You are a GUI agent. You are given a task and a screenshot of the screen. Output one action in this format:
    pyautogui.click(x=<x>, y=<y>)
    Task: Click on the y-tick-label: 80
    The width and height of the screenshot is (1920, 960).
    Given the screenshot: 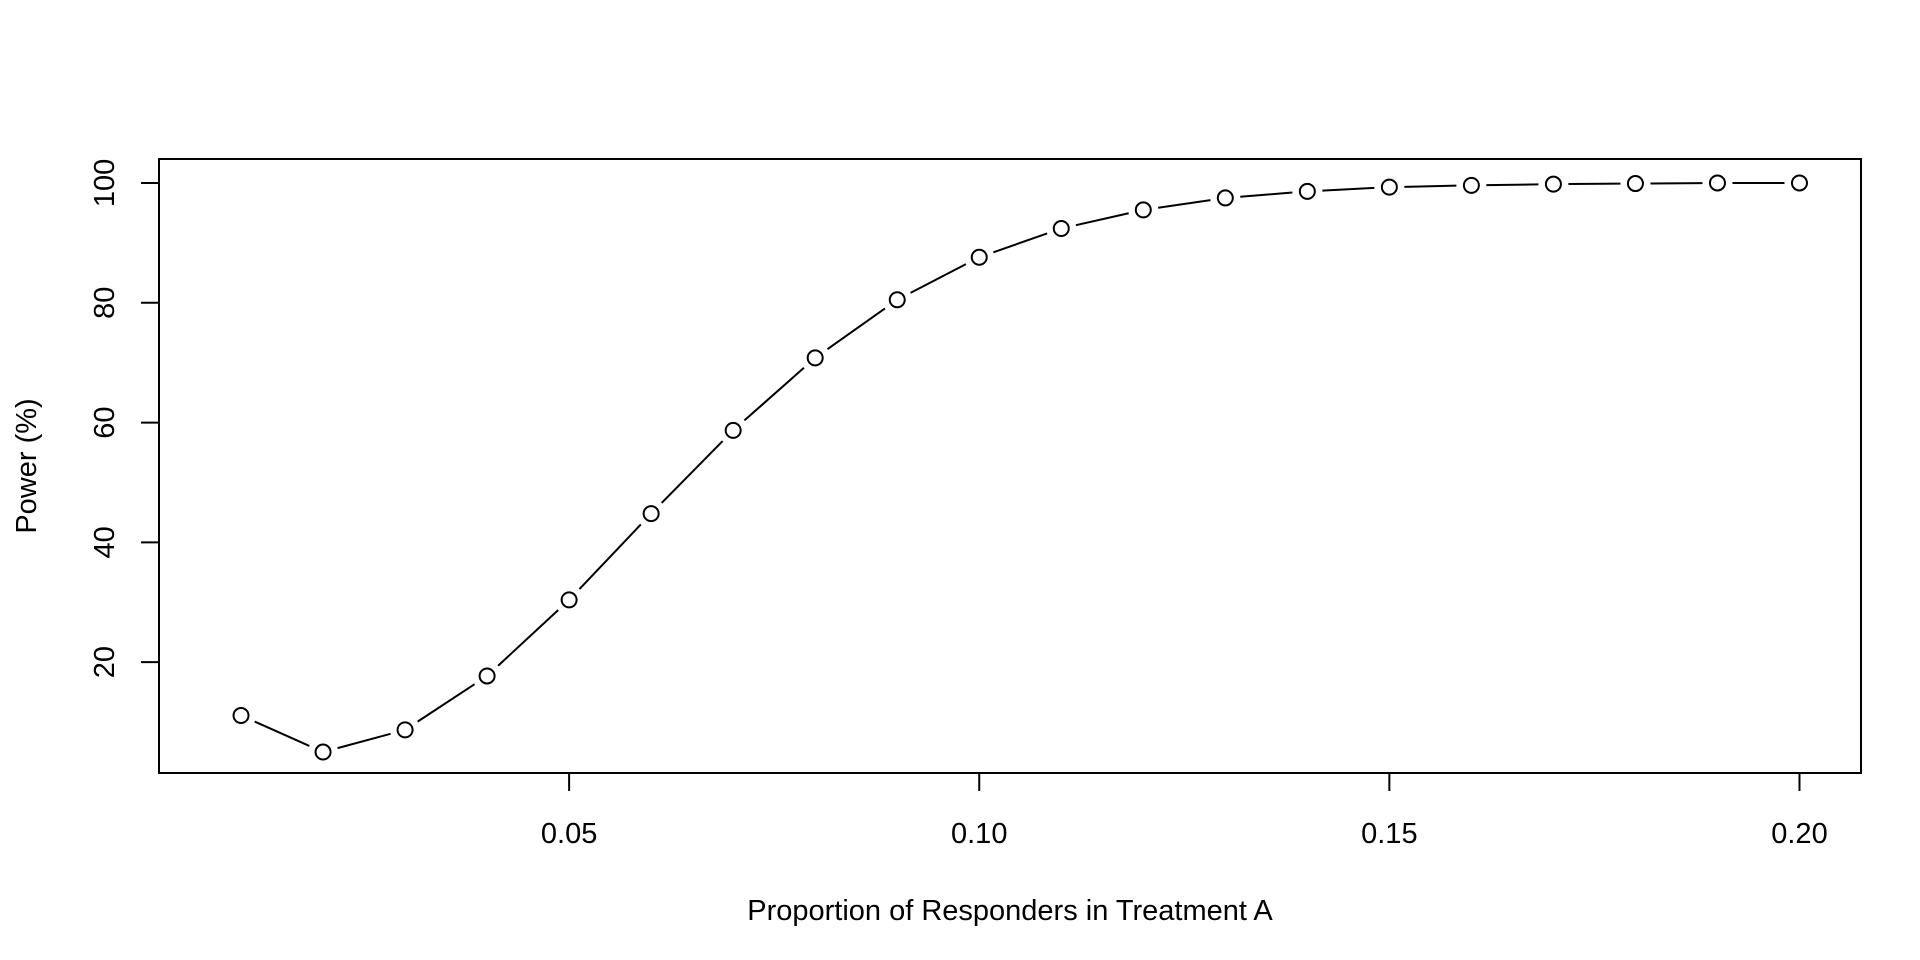 What is the action you would take?
    pyautogui.click(x=105, y=303)
    